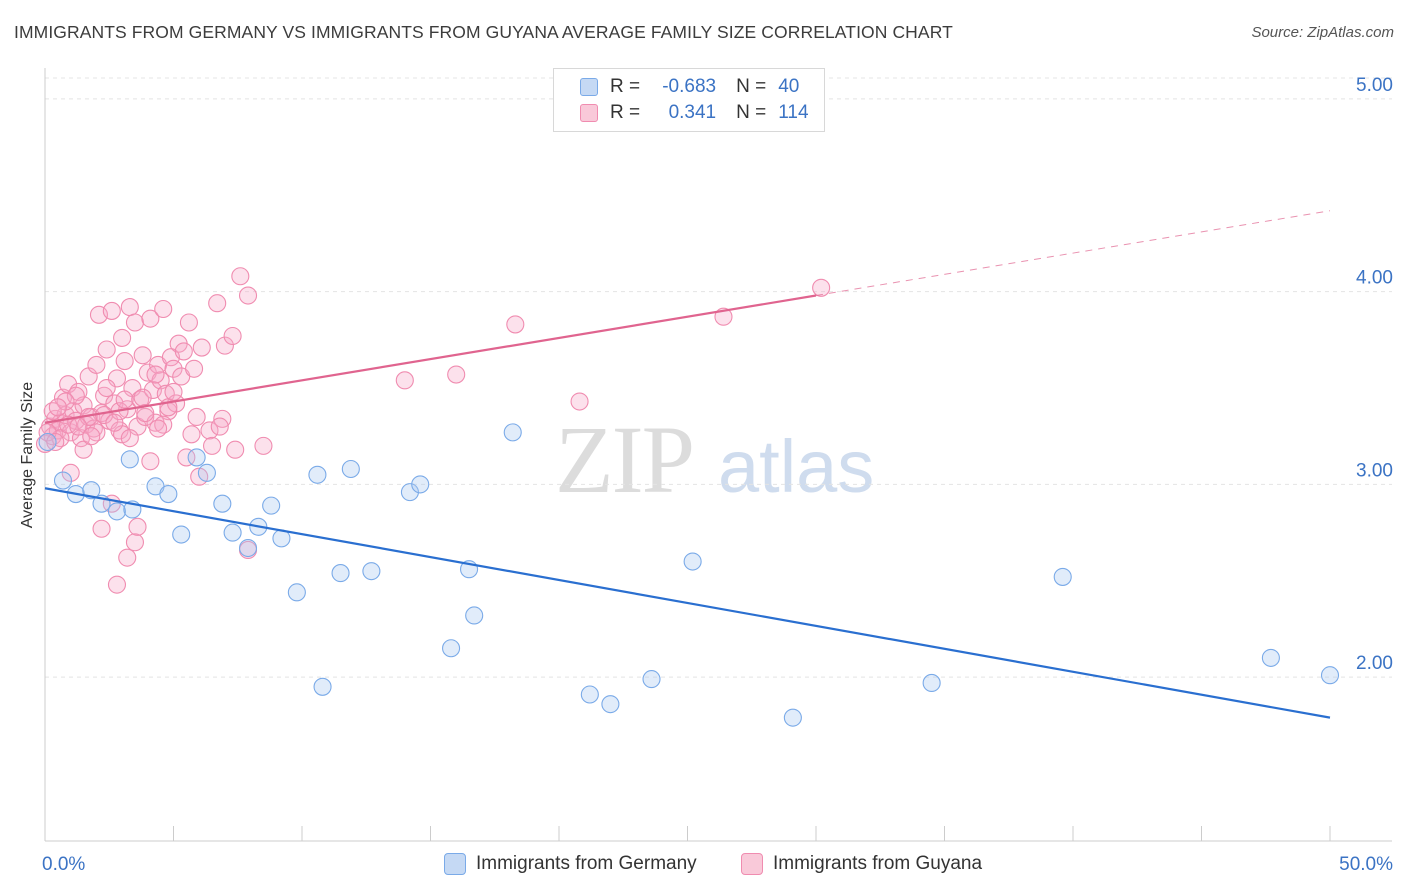  What do you see at coordinates (625, 86) in the screenshot?
I see `germany-r-label: R =` at bounding box center [625, 86].